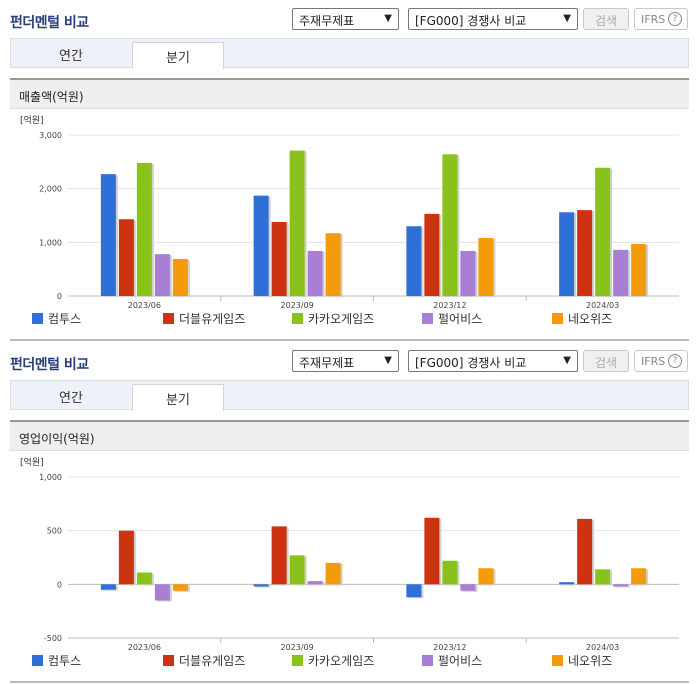 This screenshot has height=684, width=696. I want to click on panel-title: 펀더멘털 비교, so click(49, 23).